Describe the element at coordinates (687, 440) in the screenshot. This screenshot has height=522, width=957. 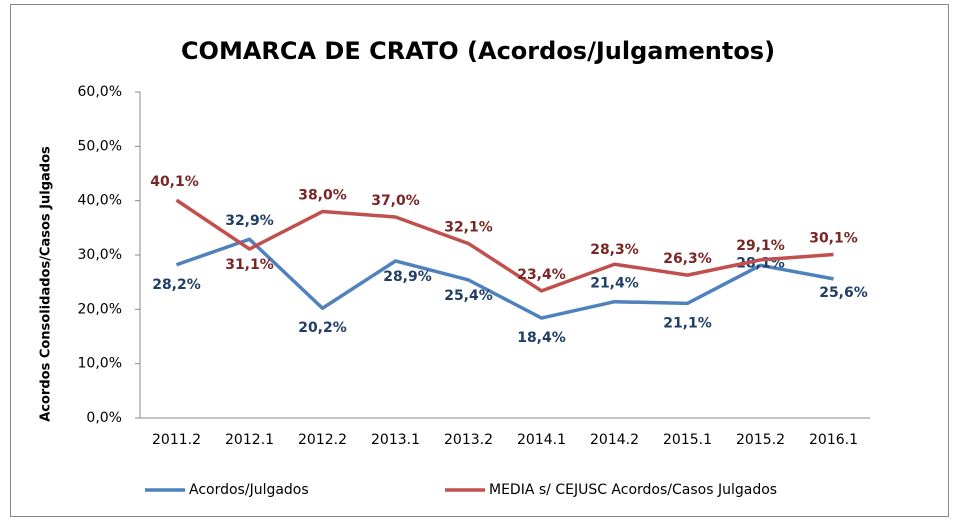
I see `x-tick-label: 2015.1` at that location.